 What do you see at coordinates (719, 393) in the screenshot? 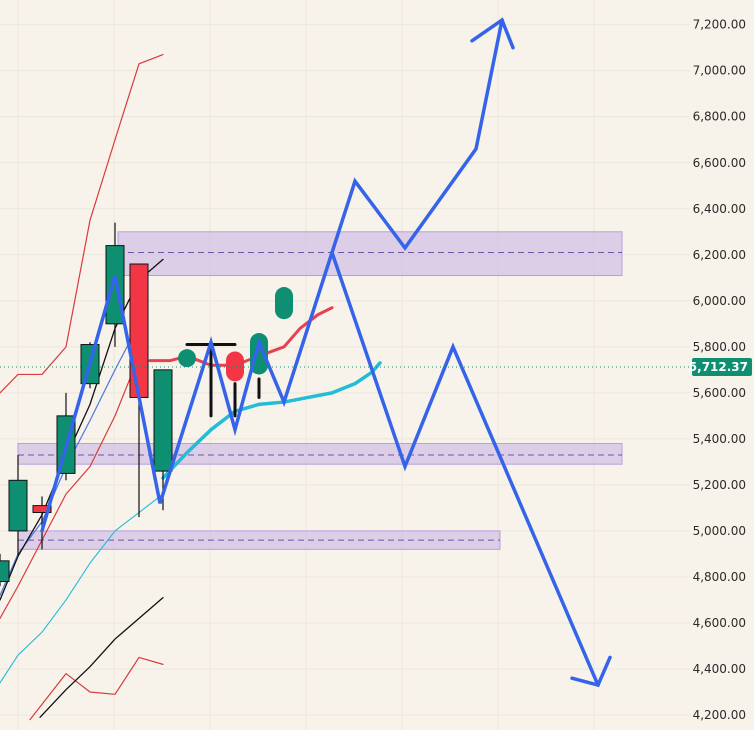
I see `y-tick-label: 5,600.00` at bounding box center [719, 393].